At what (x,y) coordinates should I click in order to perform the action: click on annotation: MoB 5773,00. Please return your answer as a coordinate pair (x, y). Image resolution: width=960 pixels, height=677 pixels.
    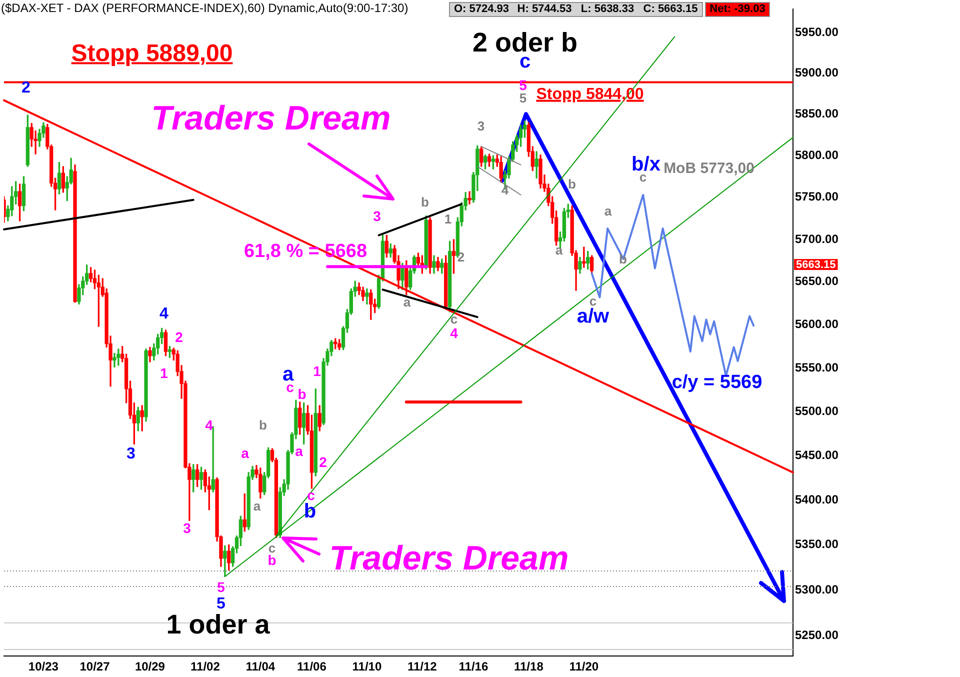
    Looking at the image, I should click on (709, 169).